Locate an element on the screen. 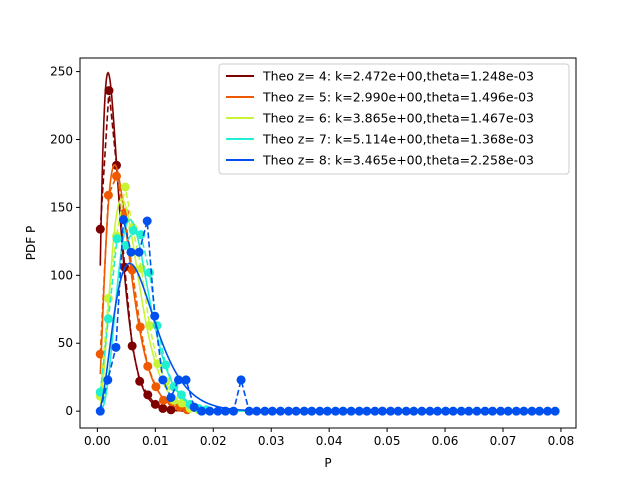 The image size is (640, 480). legend-entry-5: Theo z= 8: k=3.465e+00,theta=2.258e-03 is located at coordinates (398, 160).